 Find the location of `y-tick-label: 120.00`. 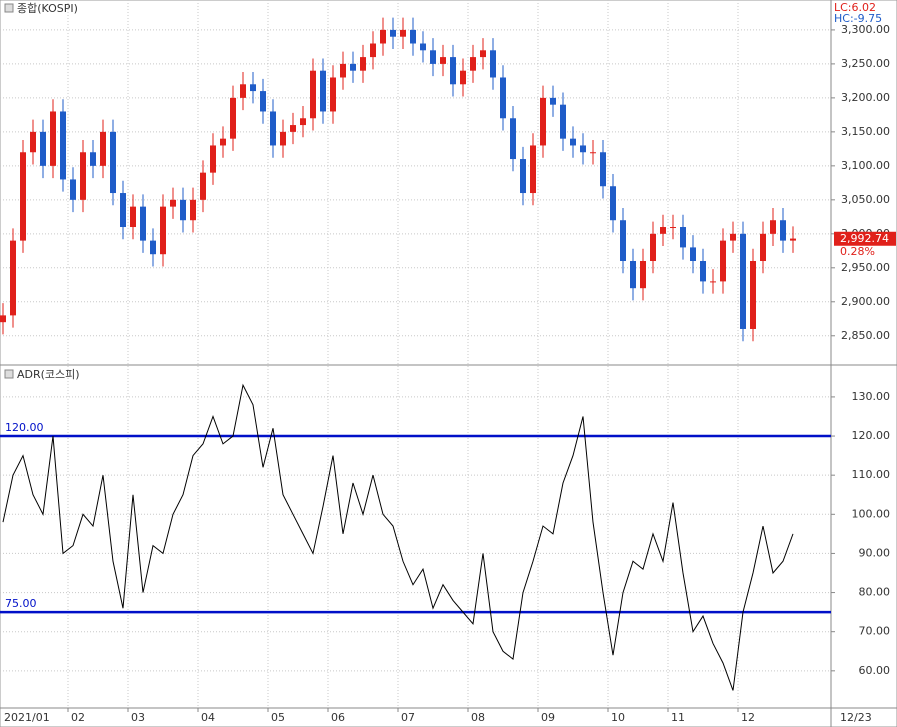

y-tick-label: 120.00 is located at coordinates (871, 435).